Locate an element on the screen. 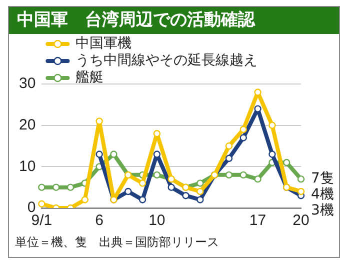 The image size is (350, 267). x-tick-label: 10 is located at coordinates (157, 221).